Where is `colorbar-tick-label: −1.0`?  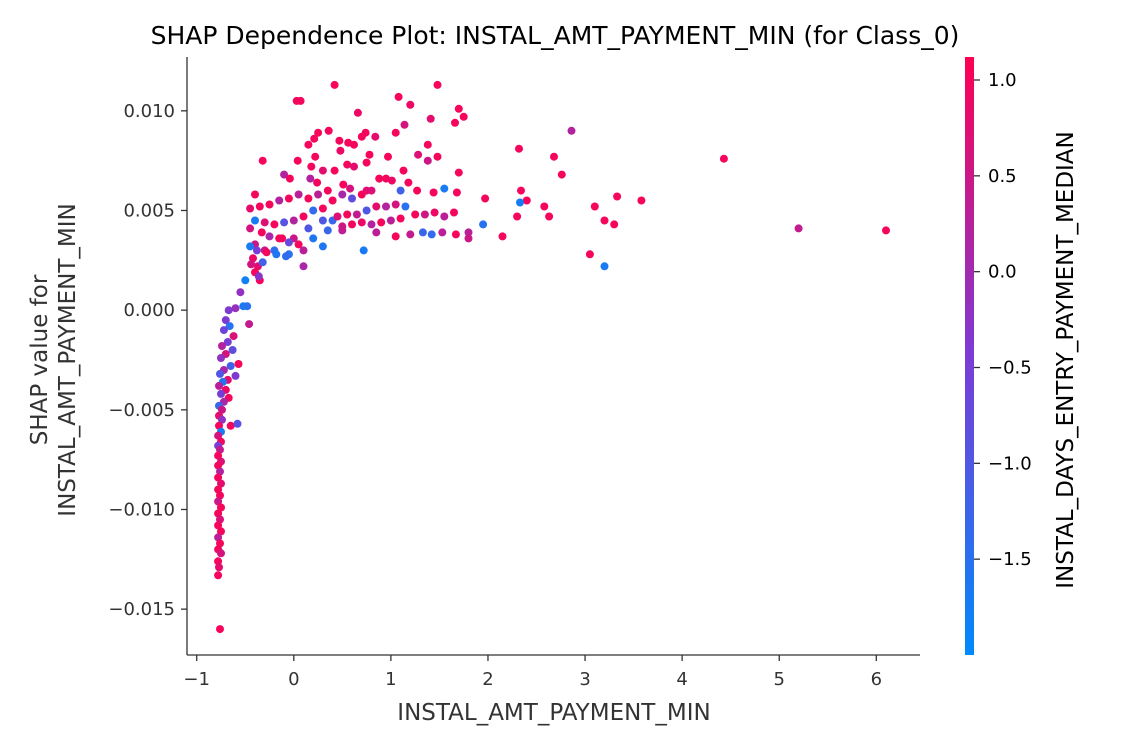
colorbar-tick-label: −1.0 is located at coordinates (1010, 463).